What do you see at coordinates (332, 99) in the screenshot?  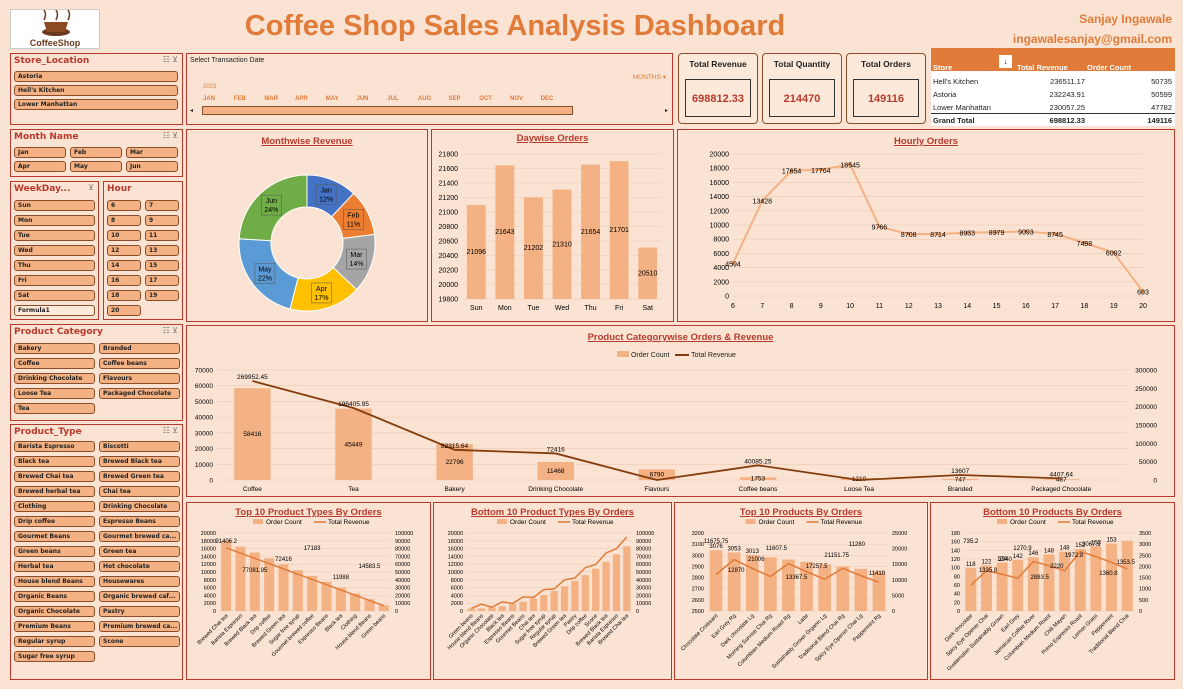 I see `timeline-month-label: MAY` at bounding box center [332, 99].